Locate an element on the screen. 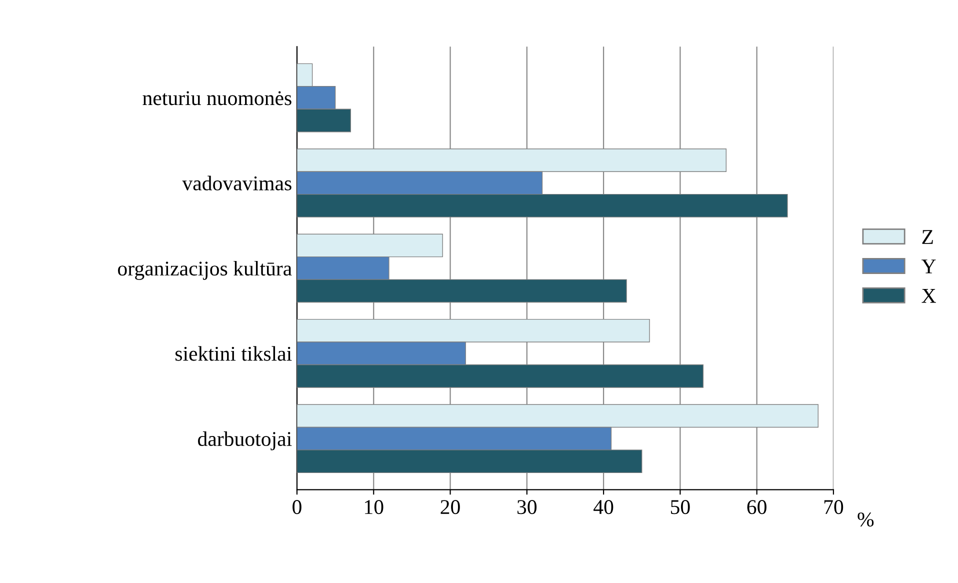 The width and height of the screenshot is (958, 583). x-tick-label: 40 is located at coordinates (604, 507).